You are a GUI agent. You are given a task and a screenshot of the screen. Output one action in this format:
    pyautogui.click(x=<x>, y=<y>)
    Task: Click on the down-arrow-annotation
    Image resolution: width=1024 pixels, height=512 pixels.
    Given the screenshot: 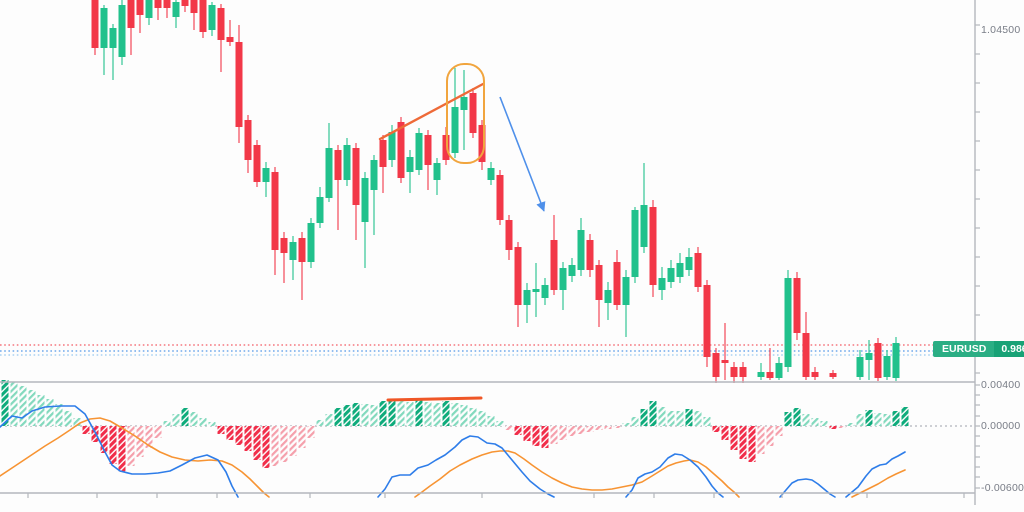 What is the action you would take?
    pyautogui.click(x=522, y=154)
    